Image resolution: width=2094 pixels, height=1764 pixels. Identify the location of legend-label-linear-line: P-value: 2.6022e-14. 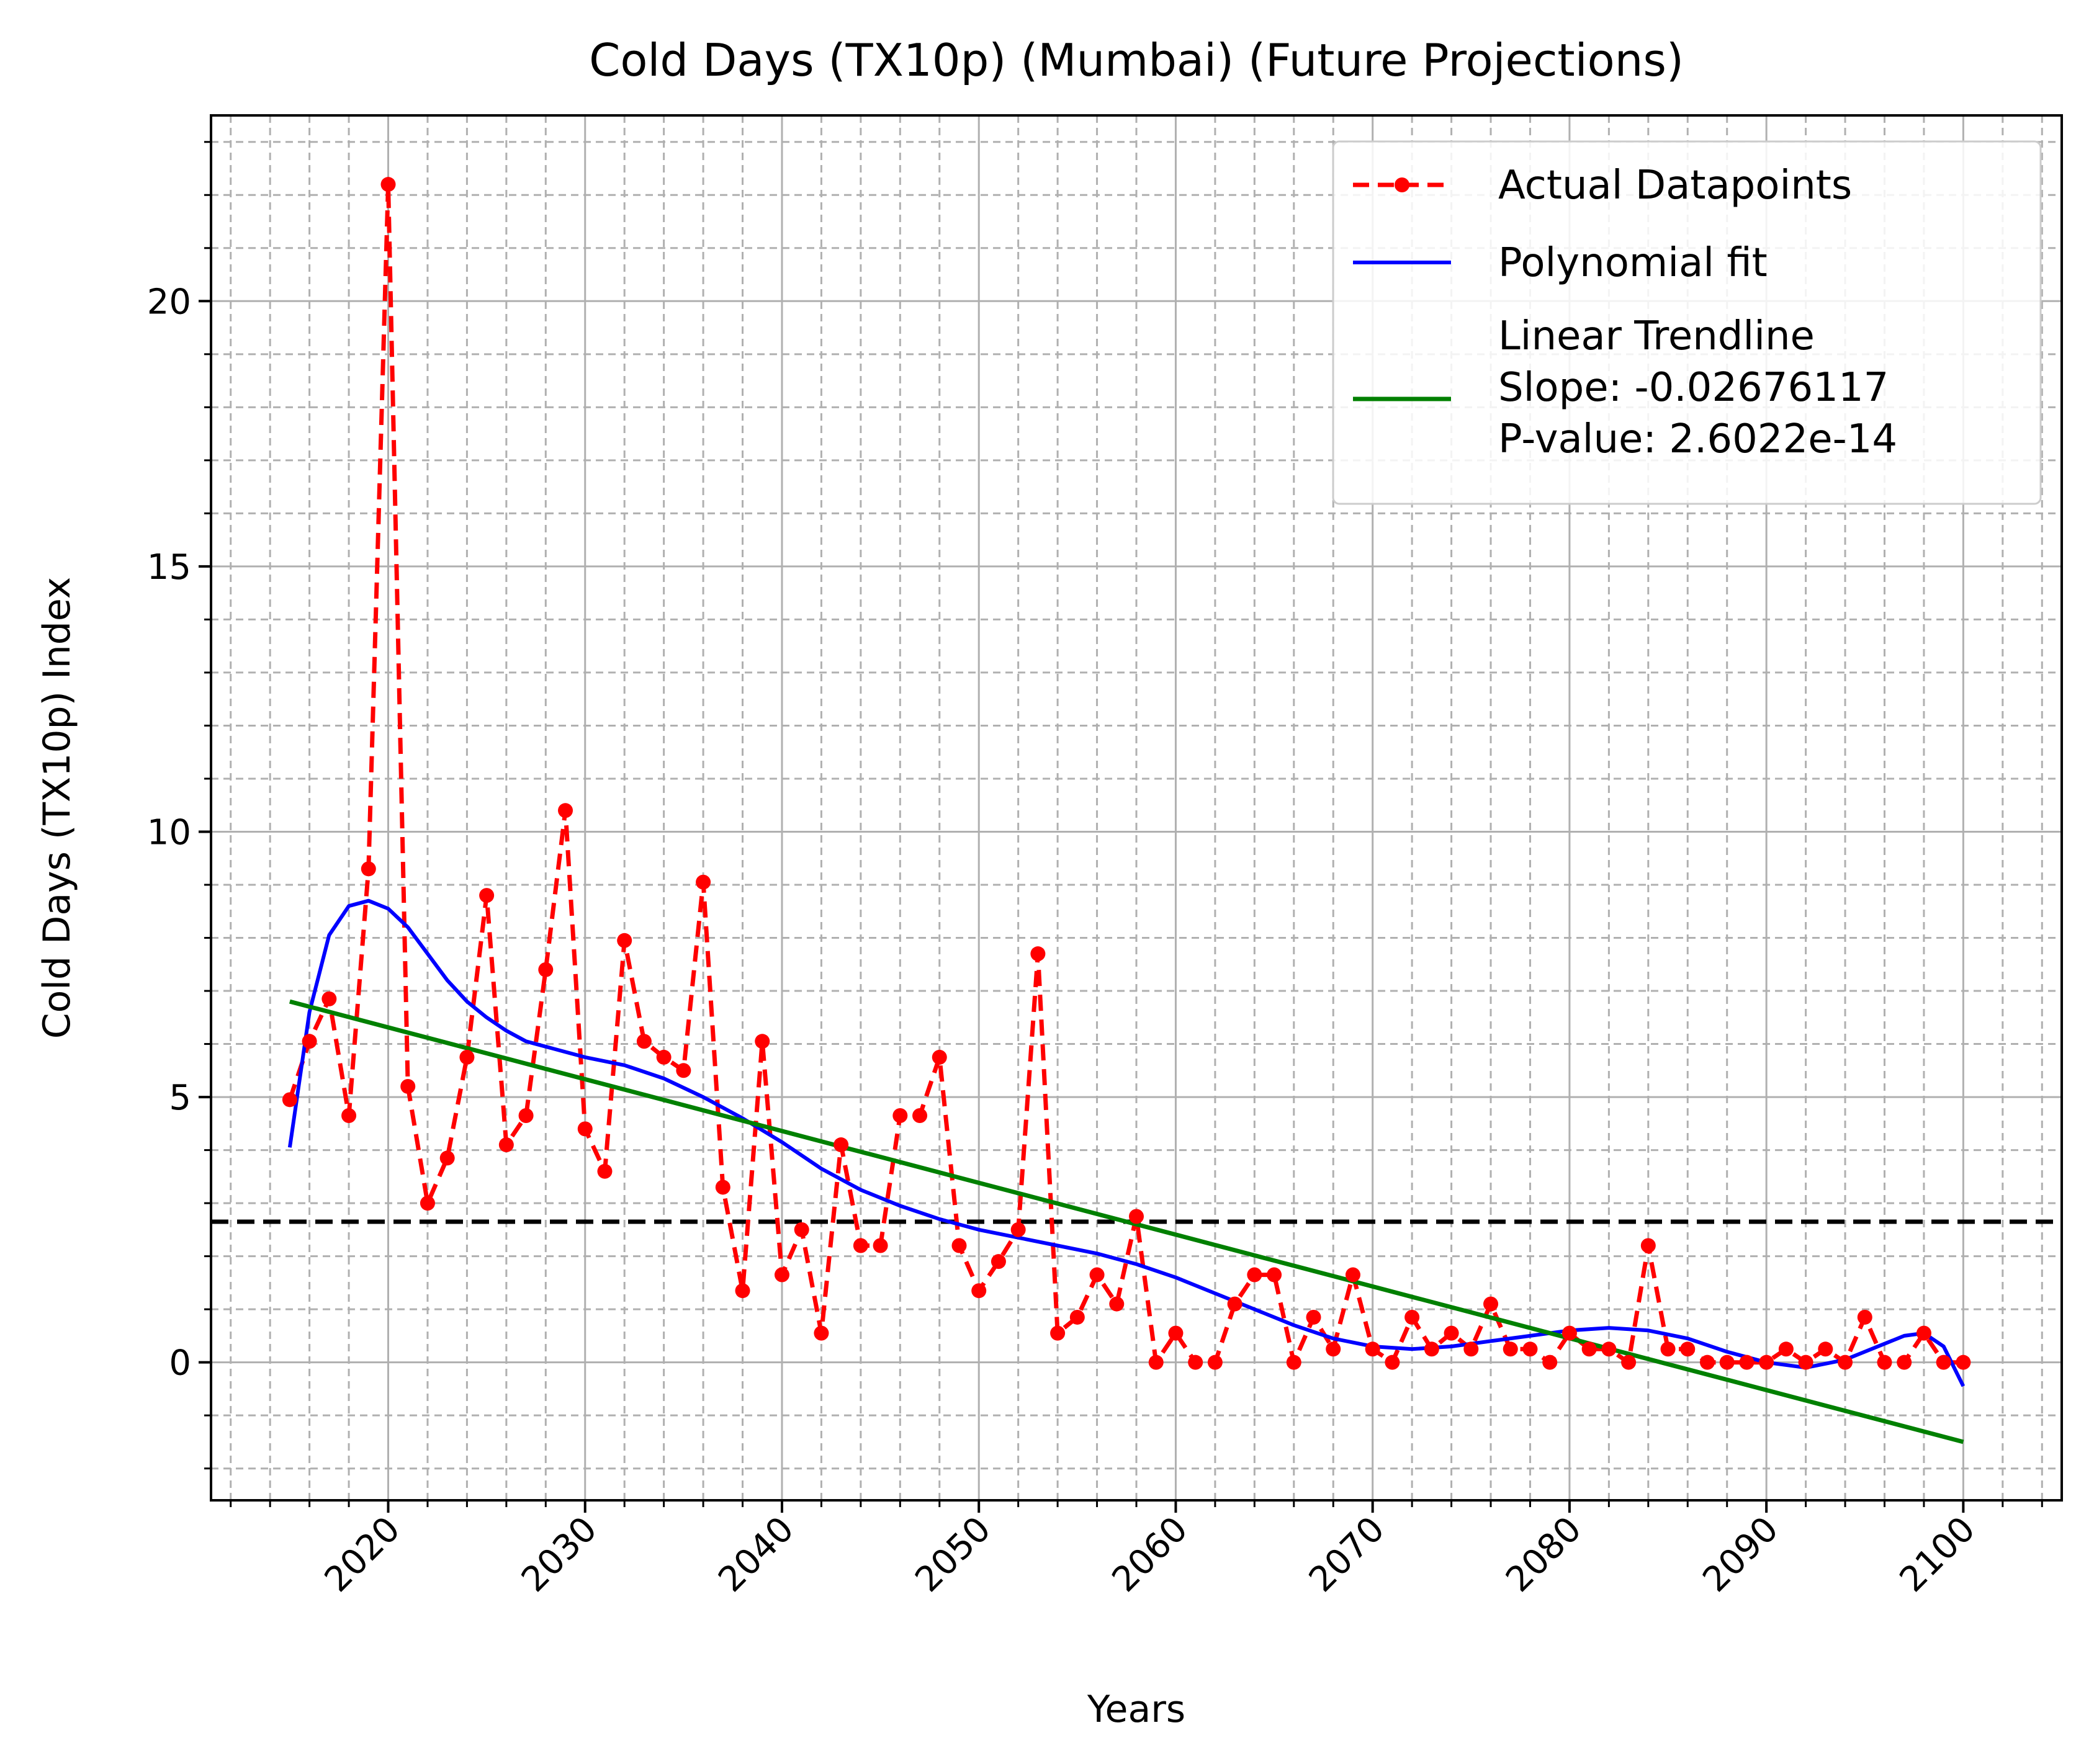
(1698, 439).